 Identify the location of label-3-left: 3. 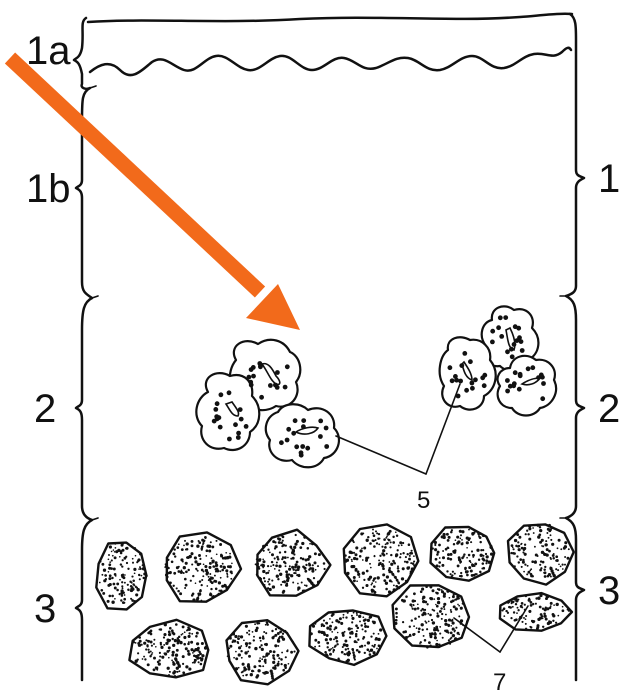
(45, 609).